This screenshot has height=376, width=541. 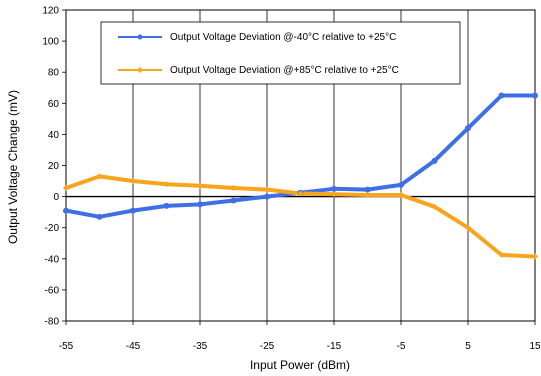 What do you see at coordinates (52, 228) in the screenshot?
I see `y-tick-label: -20` at bounding box center [52, 228].